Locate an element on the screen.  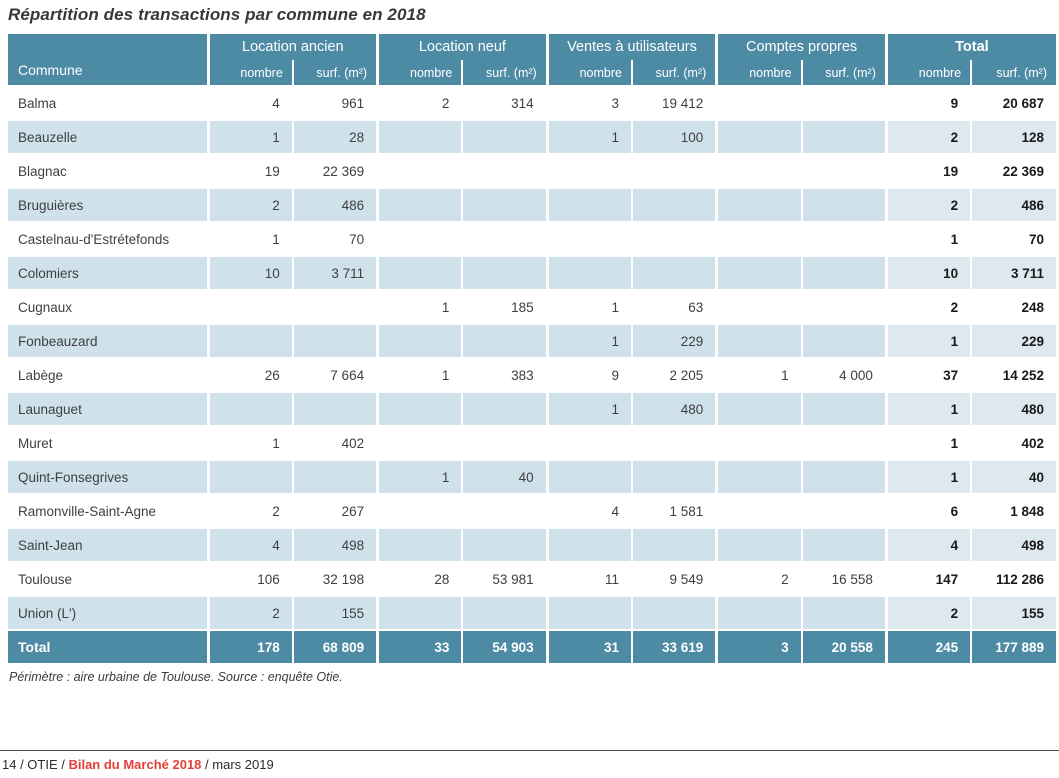
value-cell: 11 is located at coordinates (588, 578).